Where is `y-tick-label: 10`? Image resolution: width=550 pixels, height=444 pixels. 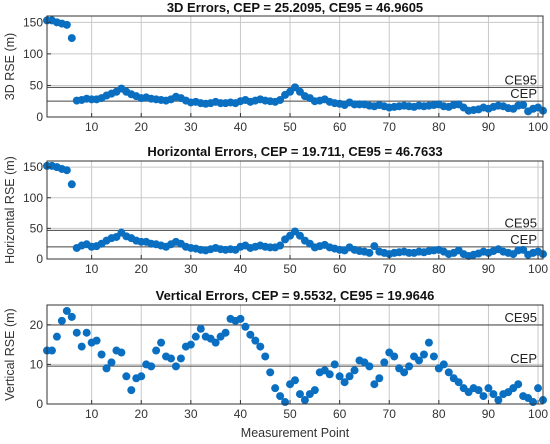
y-tick-label: 10 is located at coordinates (37, 364).